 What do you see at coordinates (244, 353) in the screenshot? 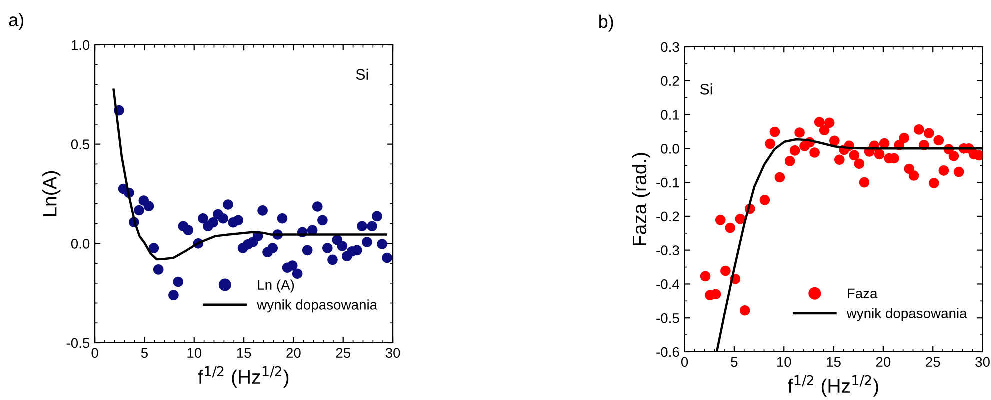
I see `x-tick-label: 15` at bounding box center [244, 353].